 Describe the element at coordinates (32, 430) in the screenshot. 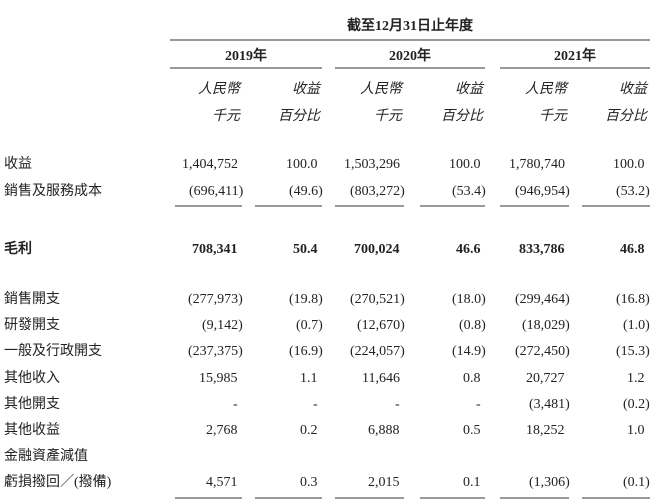

I see `row-label: 其他收益` at that location.